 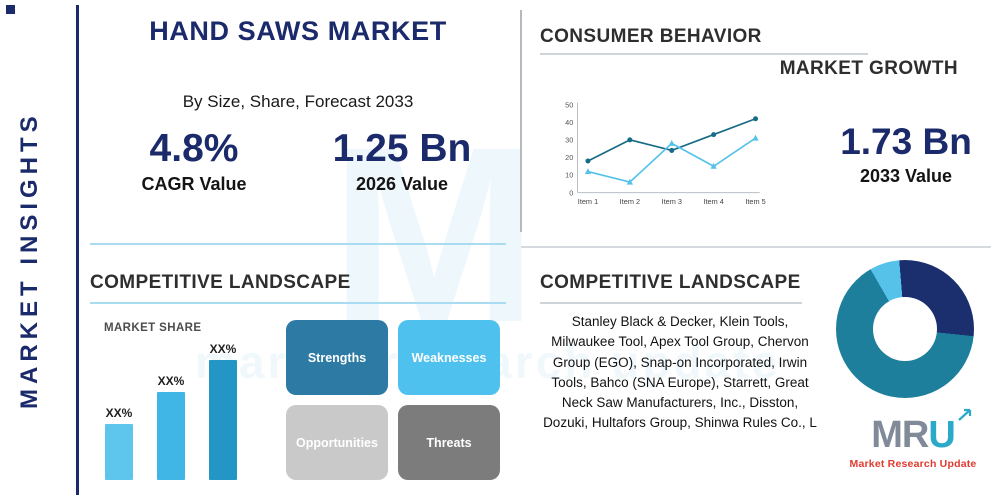 I want to click on svg-text: 40, so click(x=569, y=122).